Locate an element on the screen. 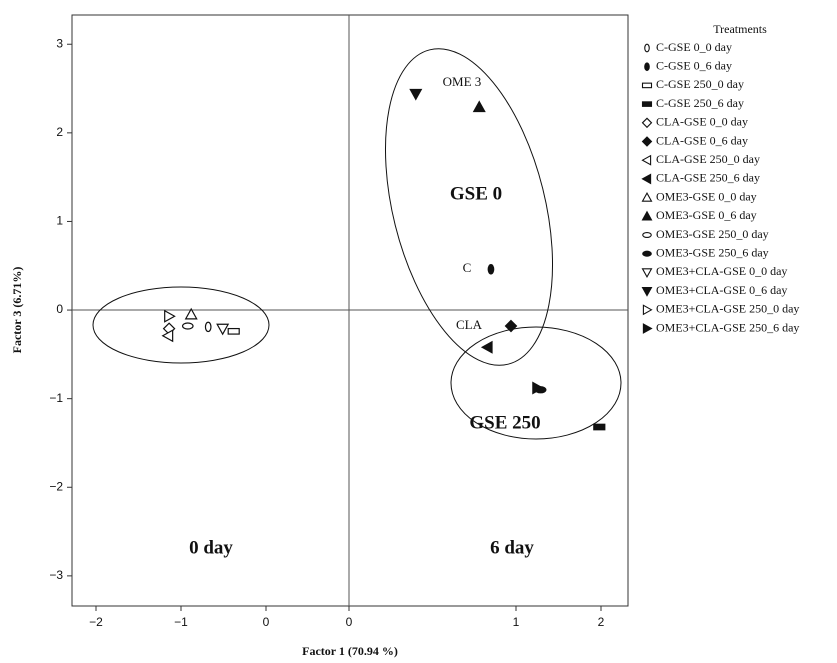  legend-label: CLA-GSE 250_0 day is located at coordinates (708, 159).